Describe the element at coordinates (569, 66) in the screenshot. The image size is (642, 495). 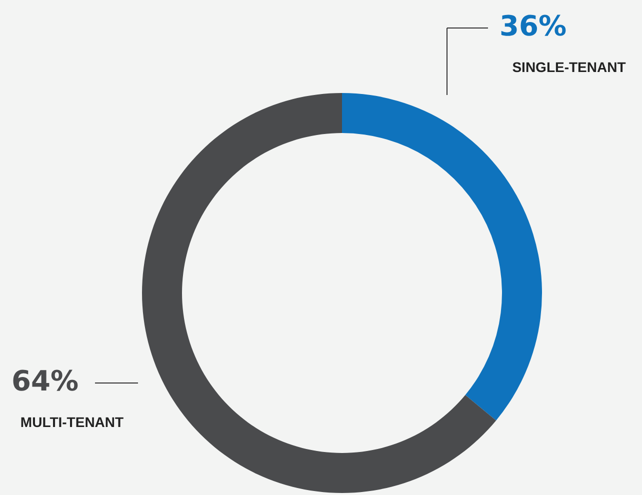
I see `slice-label: SINGLE-TENANT` at that location.